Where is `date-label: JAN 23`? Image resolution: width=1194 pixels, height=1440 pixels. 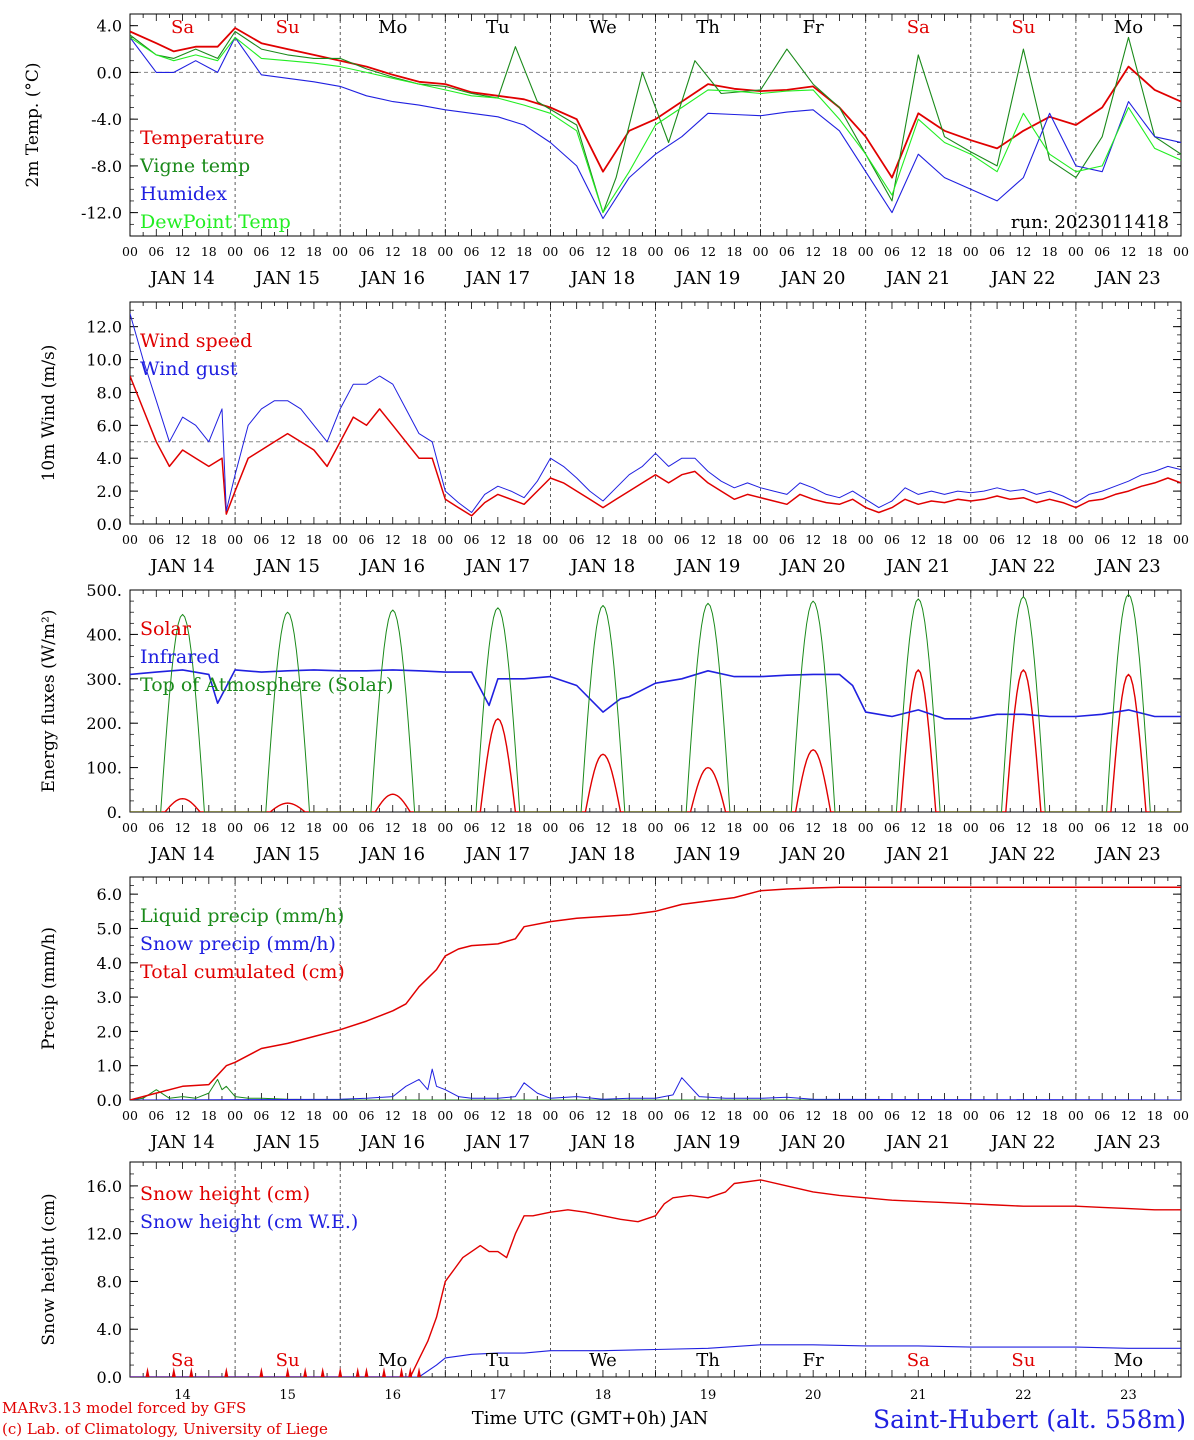
date-label: JAN 23 is located at coordinates (1127, 854).